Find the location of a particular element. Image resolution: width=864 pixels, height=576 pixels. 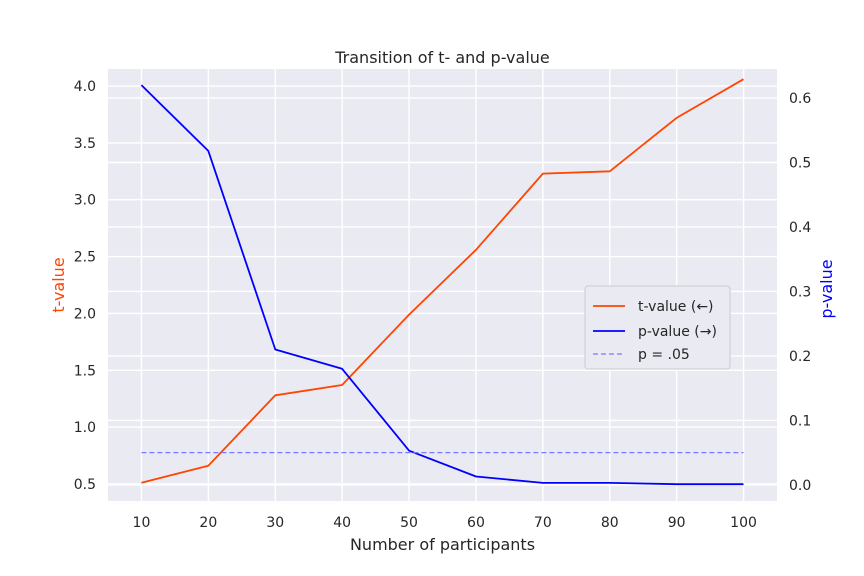

y-right-tick-label: 0.0 is located at coordinates (800, 486).